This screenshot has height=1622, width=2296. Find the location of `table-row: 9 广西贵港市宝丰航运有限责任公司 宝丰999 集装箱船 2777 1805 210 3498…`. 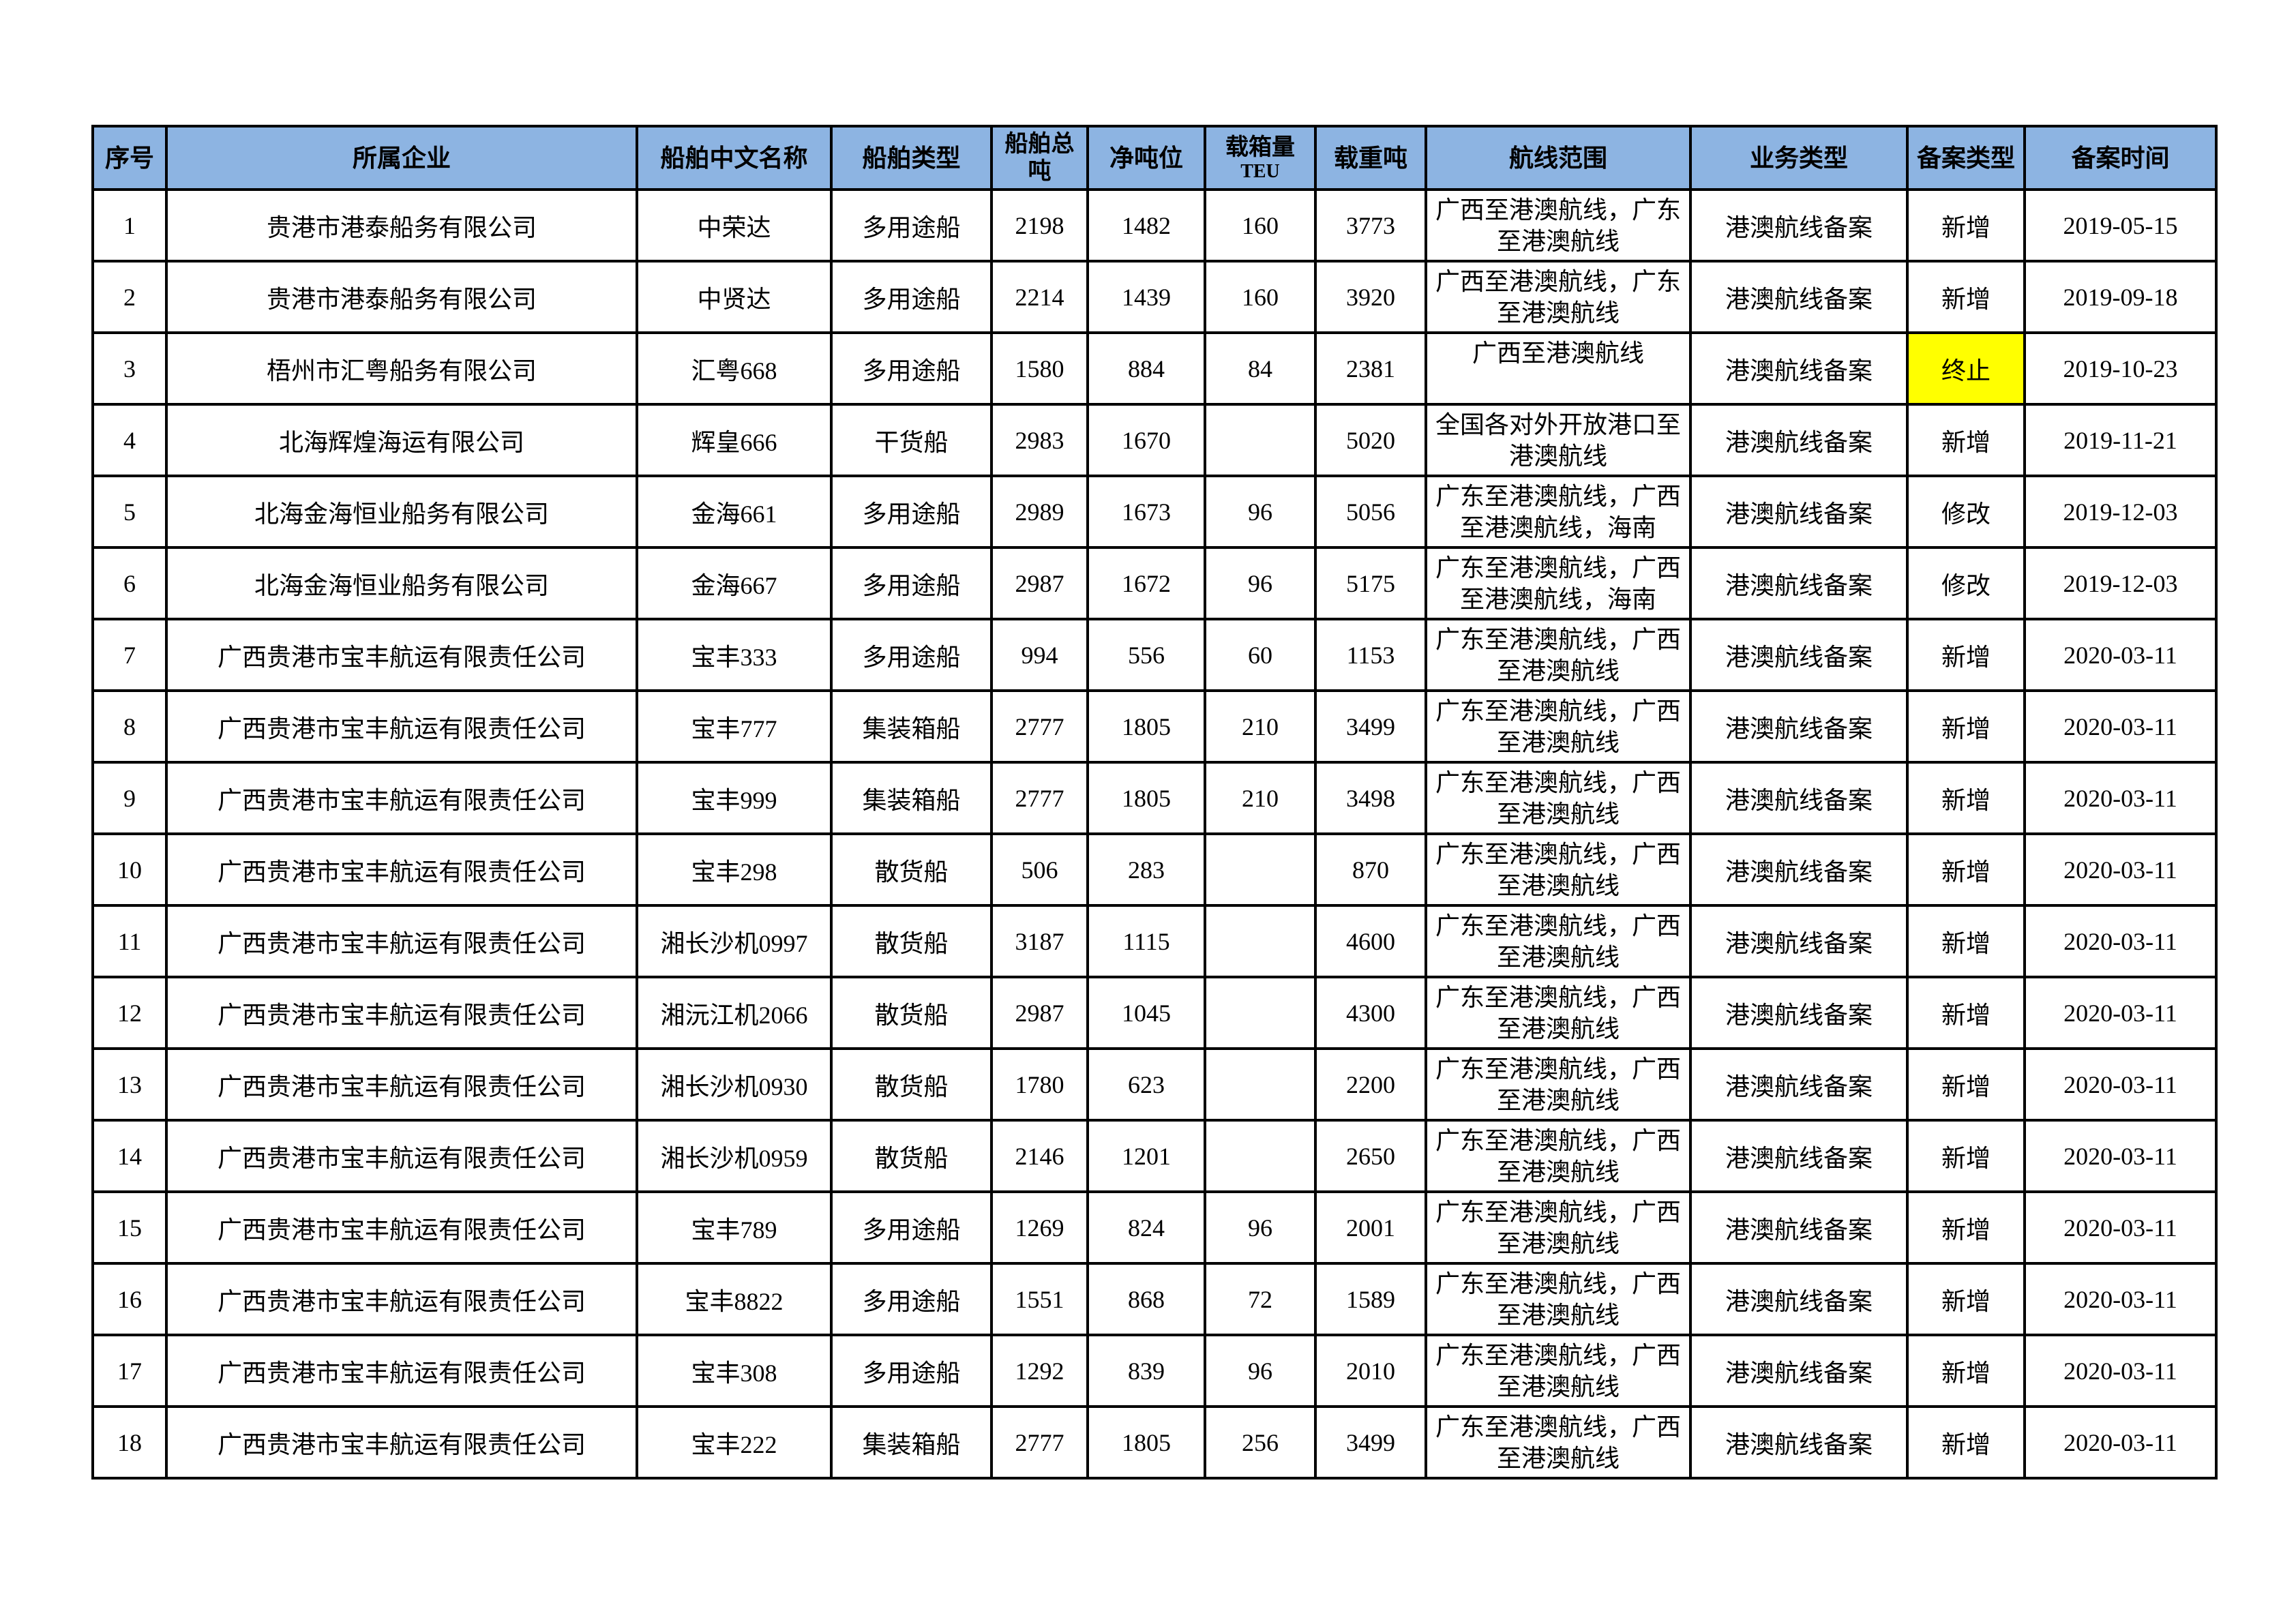

table-row: 9 广西贵港市宝丰航运有限责任公司 宝丰999 集装箱船 2777 1805 210 3498… is located at coordinates (1154, 798).